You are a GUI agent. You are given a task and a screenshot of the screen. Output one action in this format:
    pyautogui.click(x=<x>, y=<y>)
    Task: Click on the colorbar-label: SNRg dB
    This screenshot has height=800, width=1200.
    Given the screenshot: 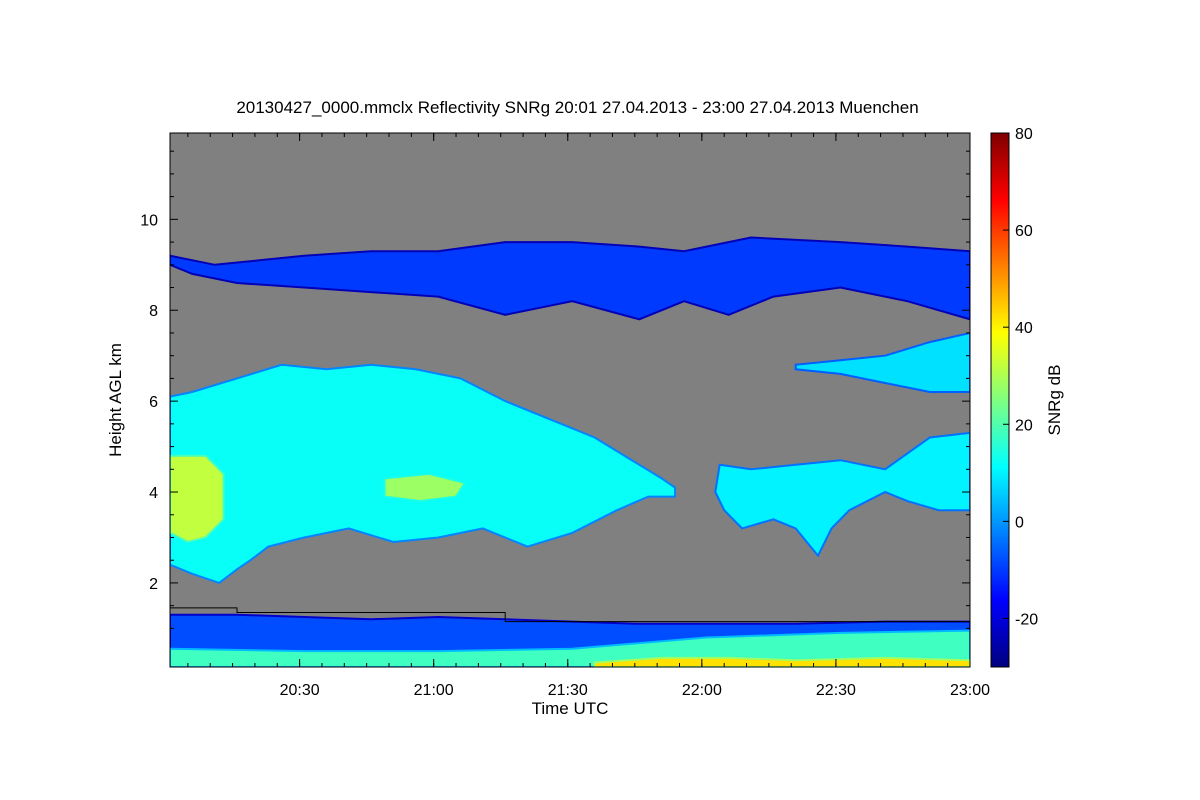 What is the action you would take?
    pyautogui.click(x=1054, y=400)
    